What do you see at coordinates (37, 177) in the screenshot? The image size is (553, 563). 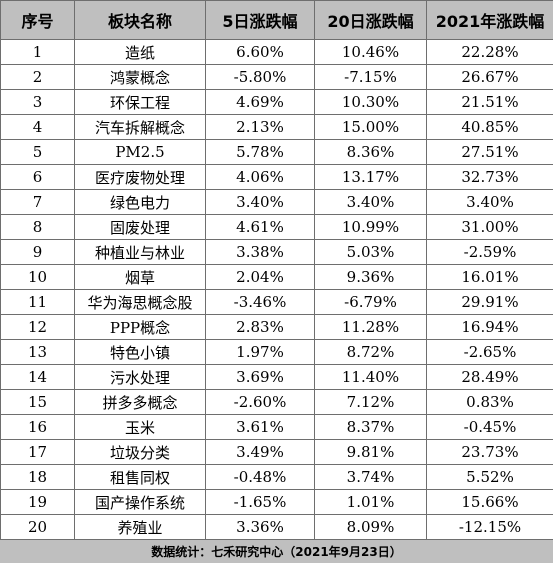 I see `row-index: 6` at bounding box center [37, 177].